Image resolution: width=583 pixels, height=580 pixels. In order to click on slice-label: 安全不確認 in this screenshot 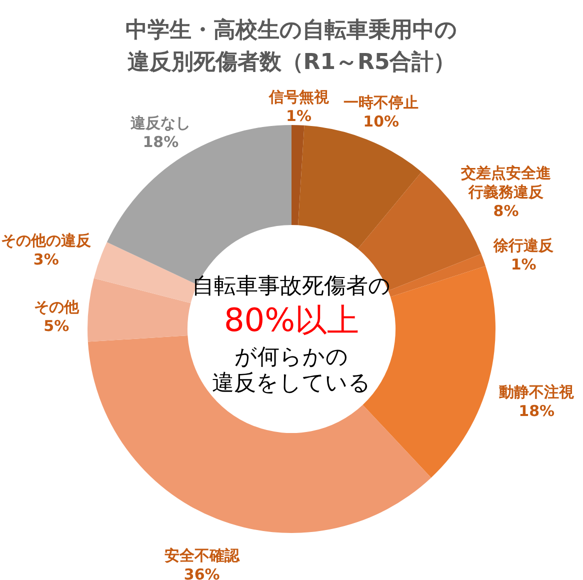, I will do `click(202, 555)`.